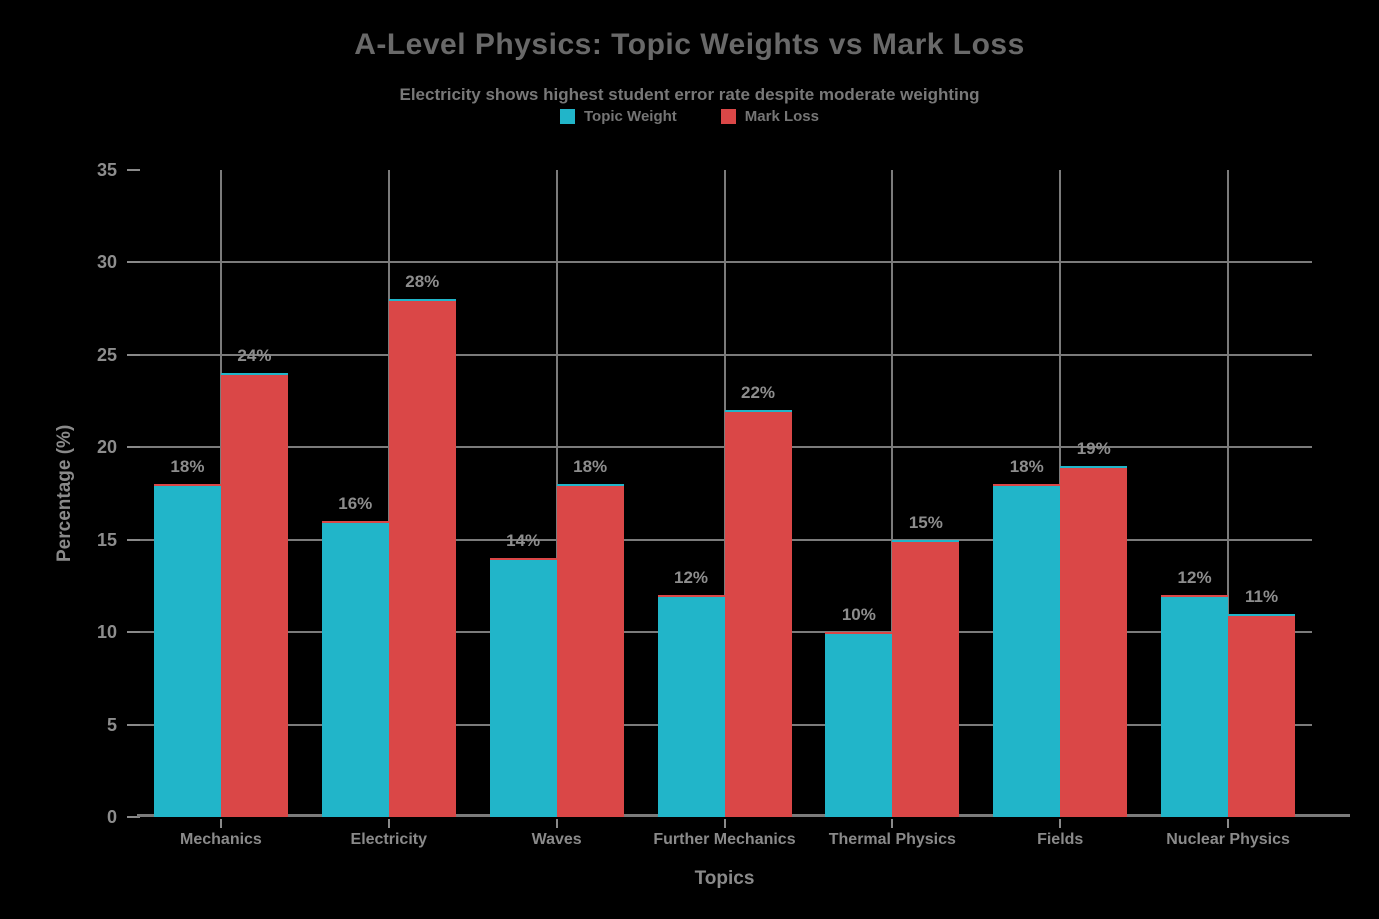 The image size is (1379, 919). What do you see at coordinates (781, 116) in the screenshot?
I see `legend-label: Mark Loss` at bounding box center [781, 116].